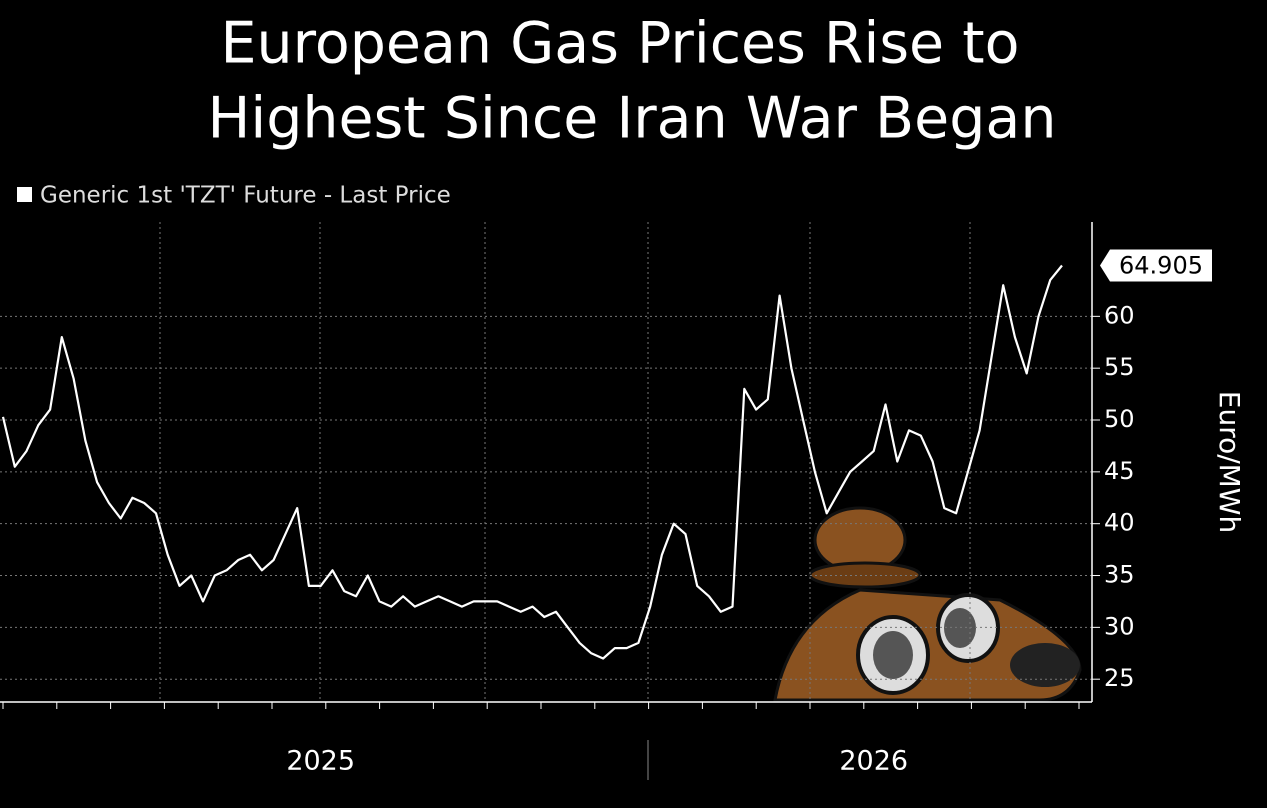 Image resolution: width=1267 pixels, height=808 pixels. I want to click on y-tick-label: 60, so click(1119, 315).